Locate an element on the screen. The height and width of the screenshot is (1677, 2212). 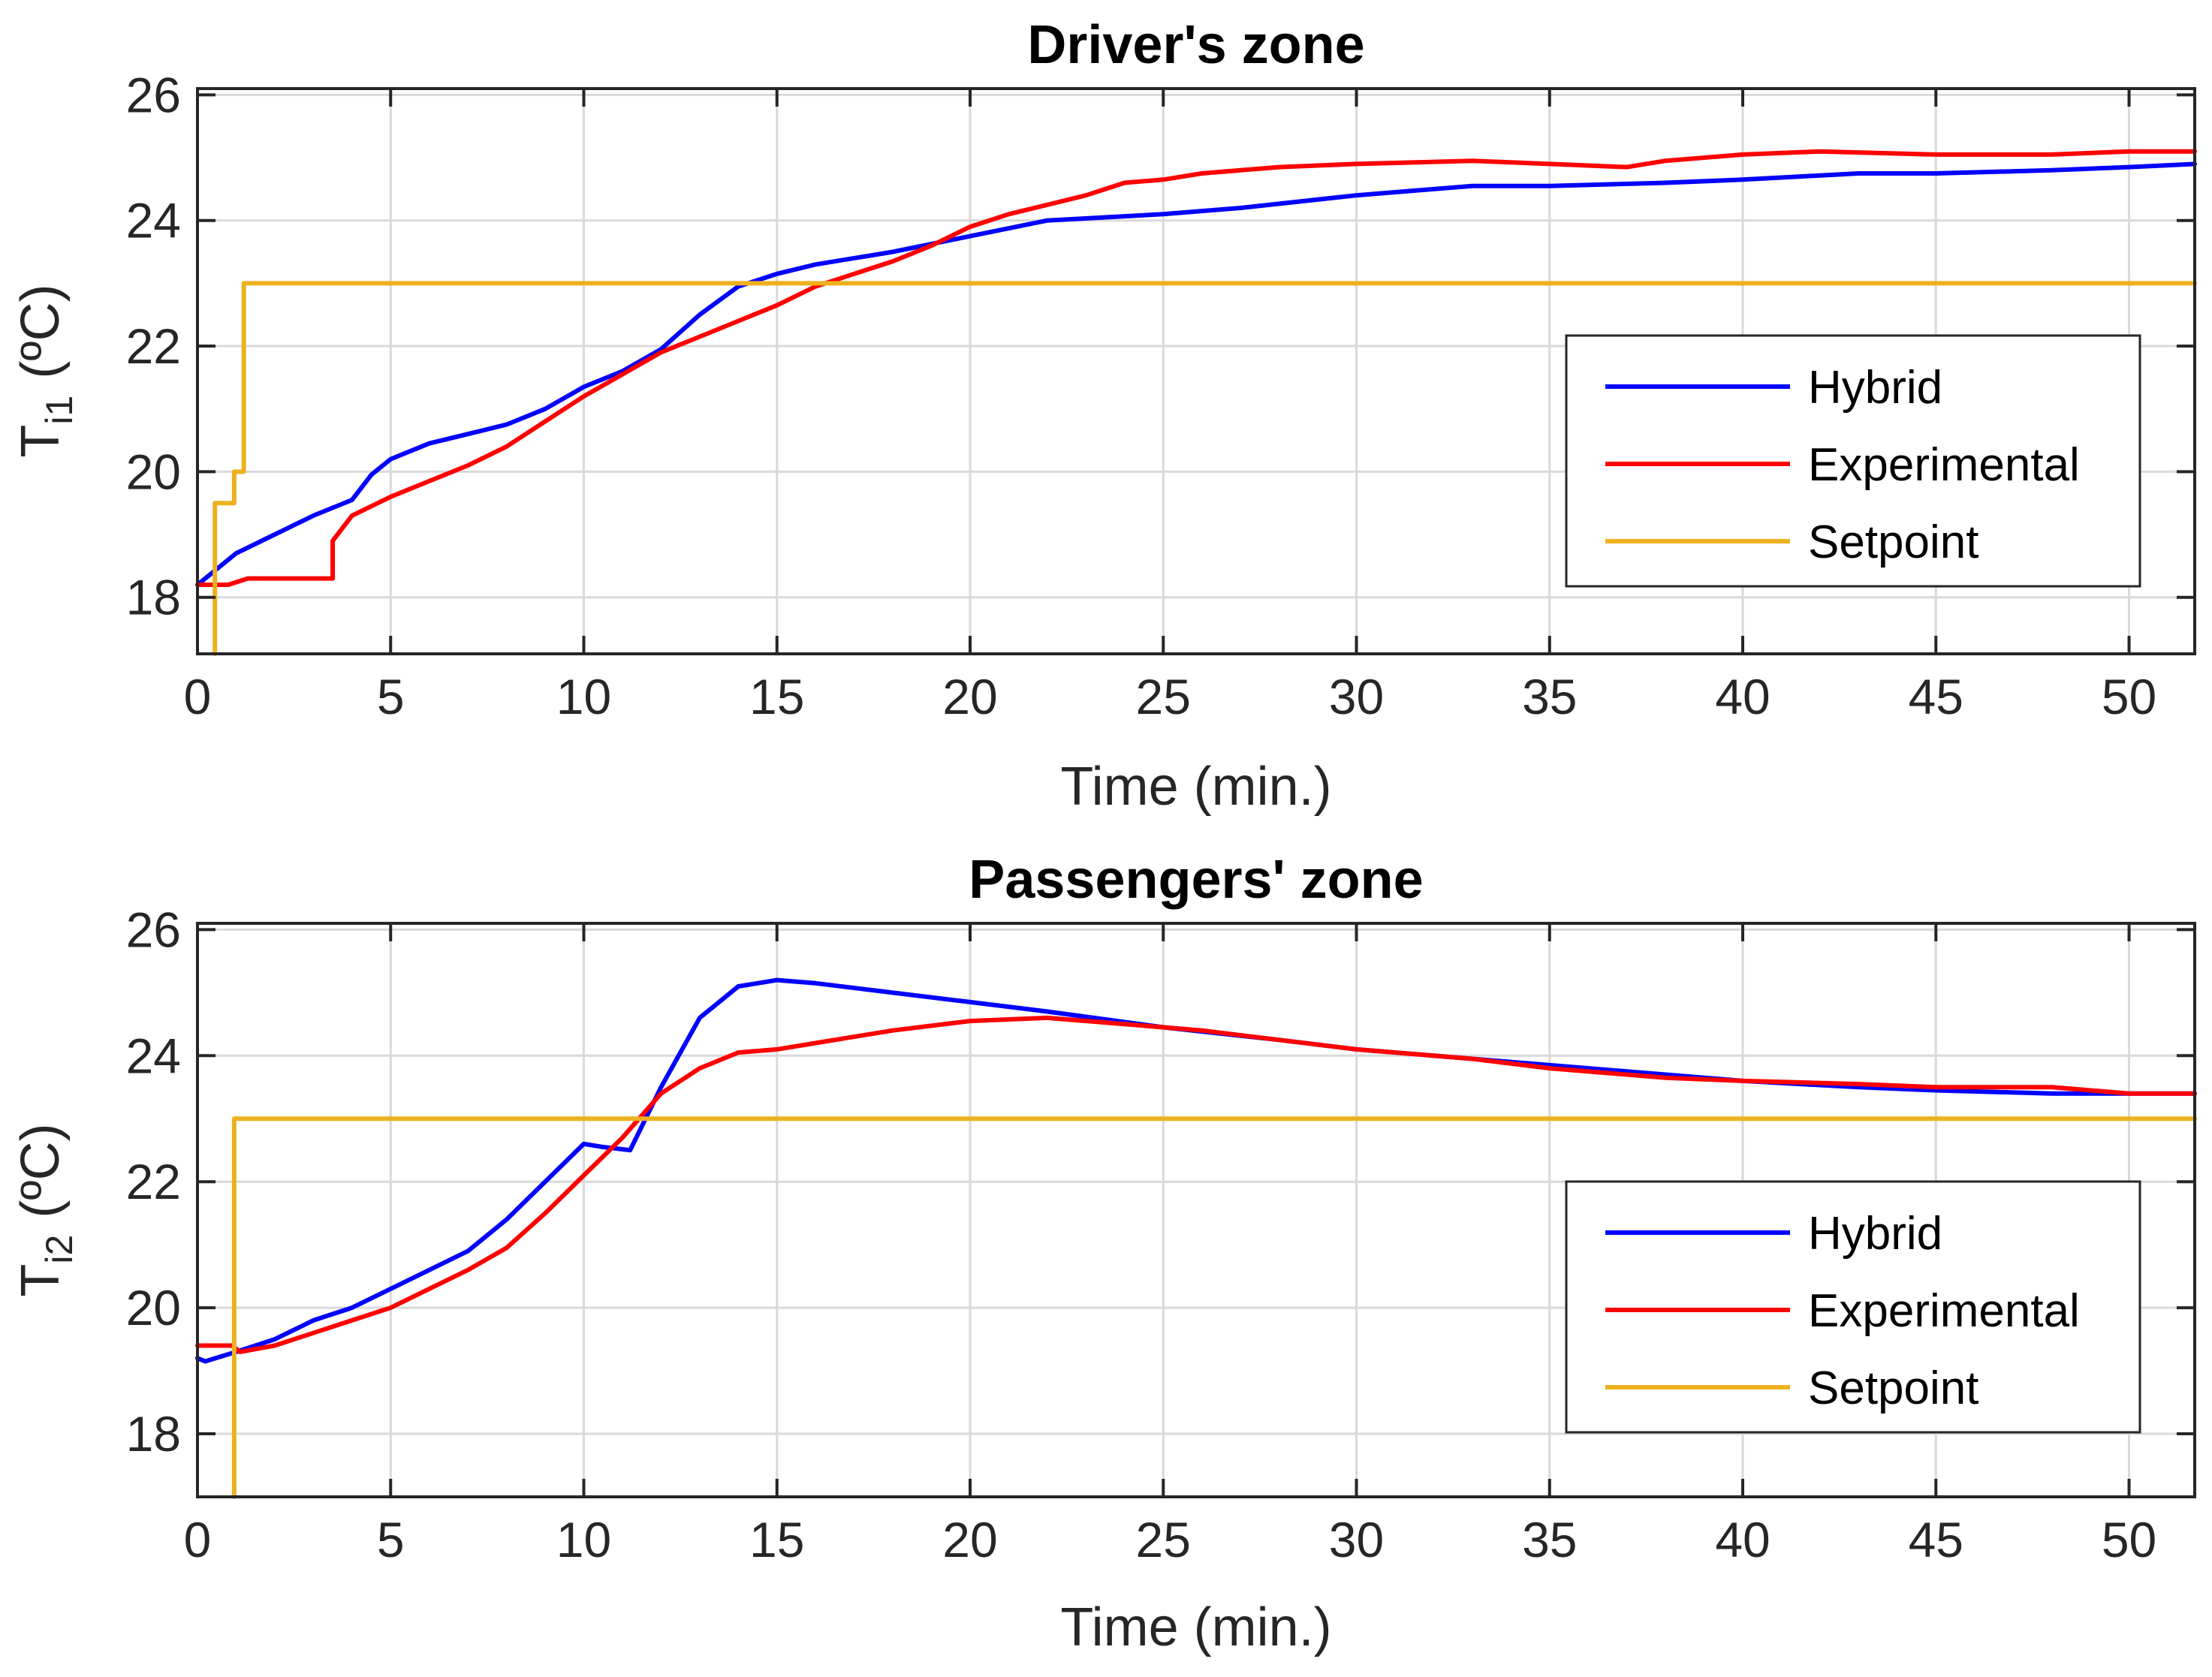
y-axis-label: Ti2 (ºC) is located at coordinates (45, 1209).